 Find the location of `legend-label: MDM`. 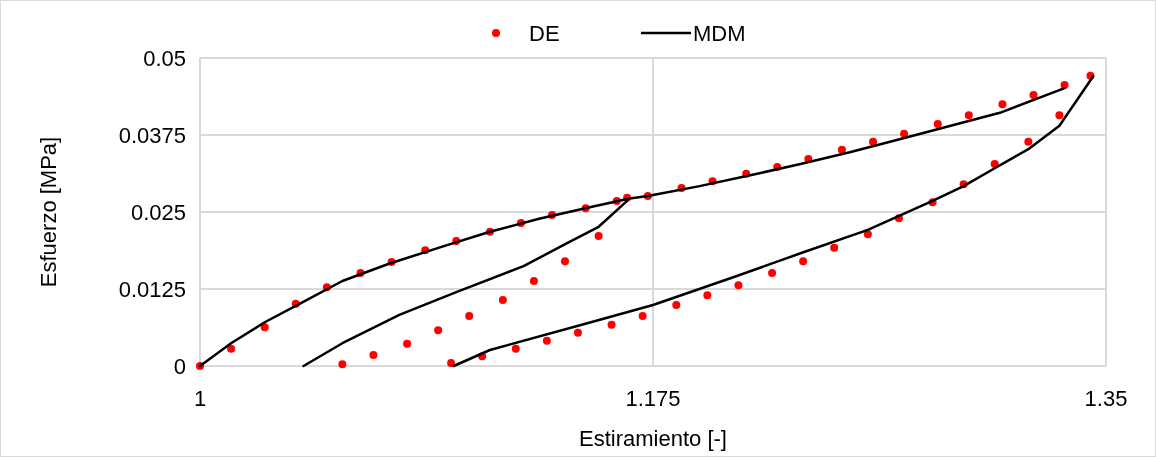

legend-label: MDM is located at coordinates (719, 33).